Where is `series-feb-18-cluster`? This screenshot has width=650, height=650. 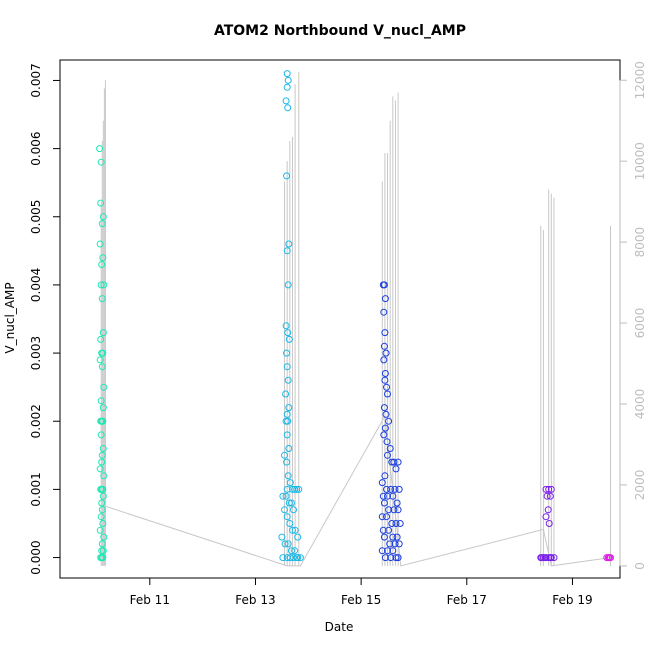
series-feb-18-cluster is located at coordinates (547, 523).